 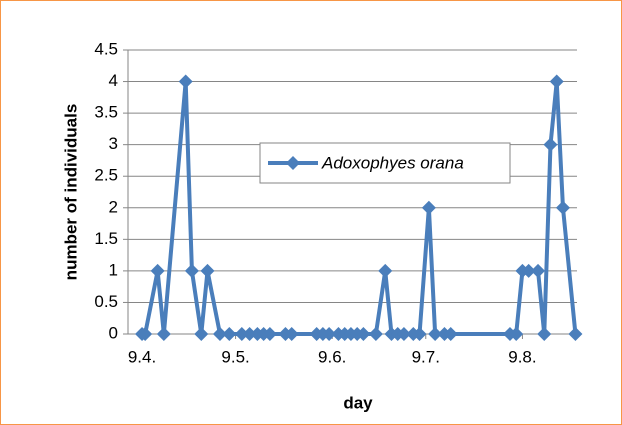 I want to click on y-tick-label: 1.5, so click(x=106, y=238).